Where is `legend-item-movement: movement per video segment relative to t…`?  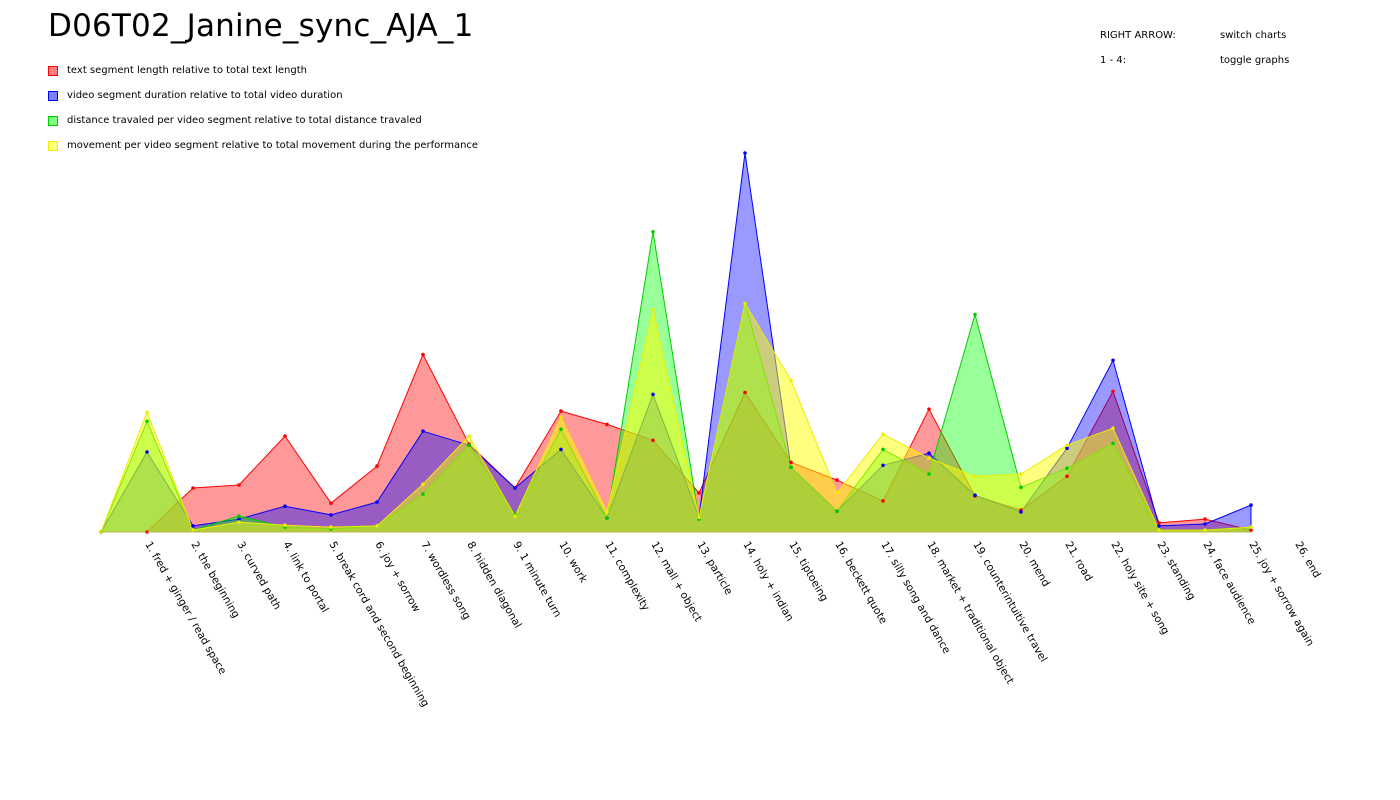
legend-item-movement: movement per video segment relative to t… is located at coordinates (263, 145).